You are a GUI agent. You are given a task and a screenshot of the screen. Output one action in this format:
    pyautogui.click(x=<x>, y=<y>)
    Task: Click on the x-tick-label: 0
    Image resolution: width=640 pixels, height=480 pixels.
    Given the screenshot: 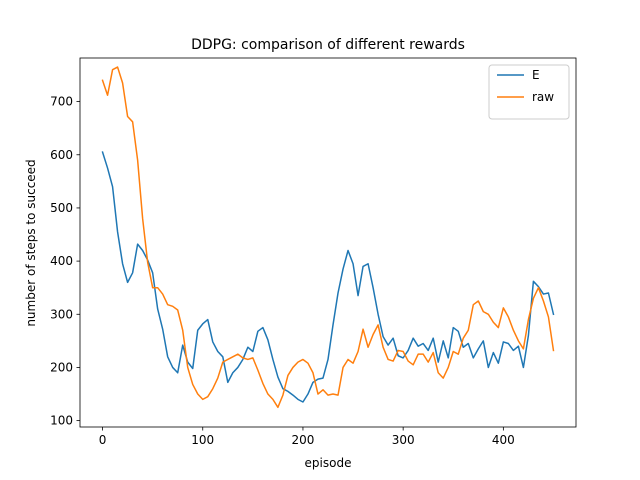 What is the action you would take?
    pyautogui.click(x=103, y=440)
    